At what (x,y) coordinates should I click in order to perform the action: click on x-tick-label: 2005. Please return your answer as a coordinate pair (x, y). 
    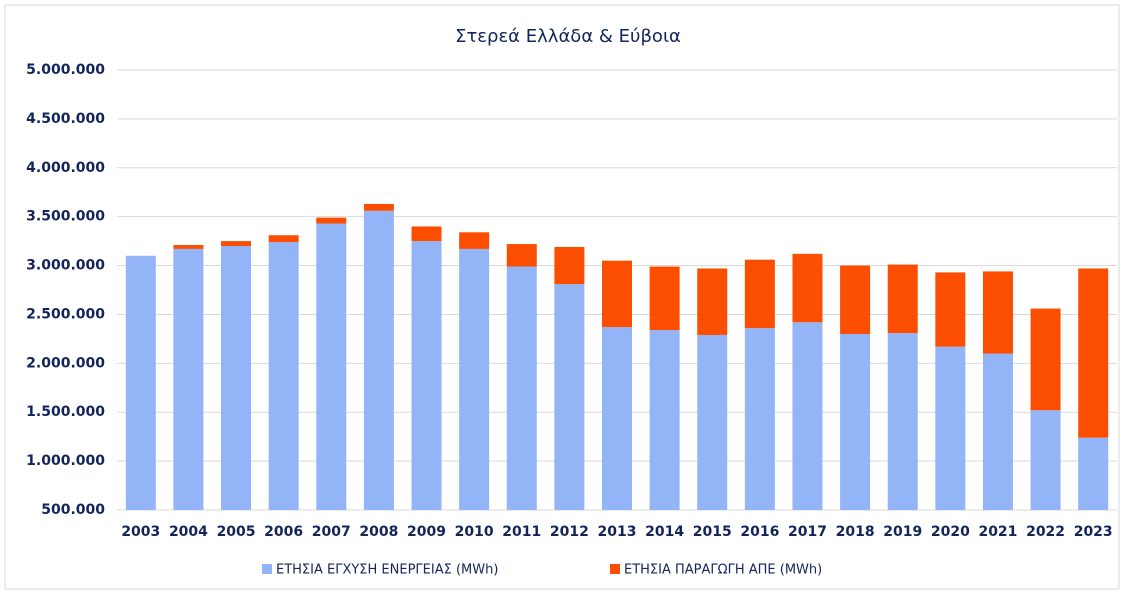
    Looking at the image, I should click on (236, 532).